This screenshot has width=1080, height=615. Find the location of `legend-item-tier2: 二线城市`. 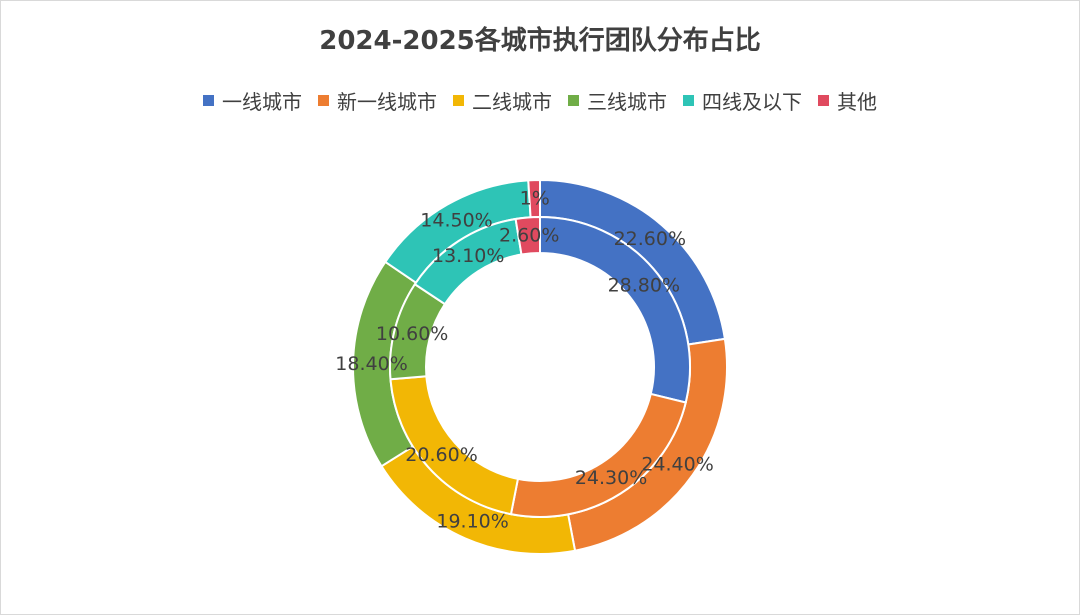

legend-item-tier2: 二线城市 is located at coordinates (502, 100).